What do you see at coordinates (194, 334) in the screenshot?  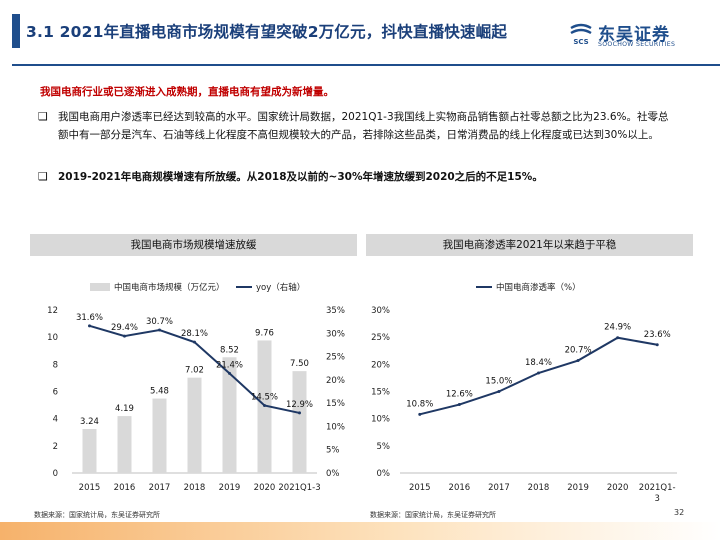 I see `yoy-value-label: 28.1%` at bounding box center [194, 334].